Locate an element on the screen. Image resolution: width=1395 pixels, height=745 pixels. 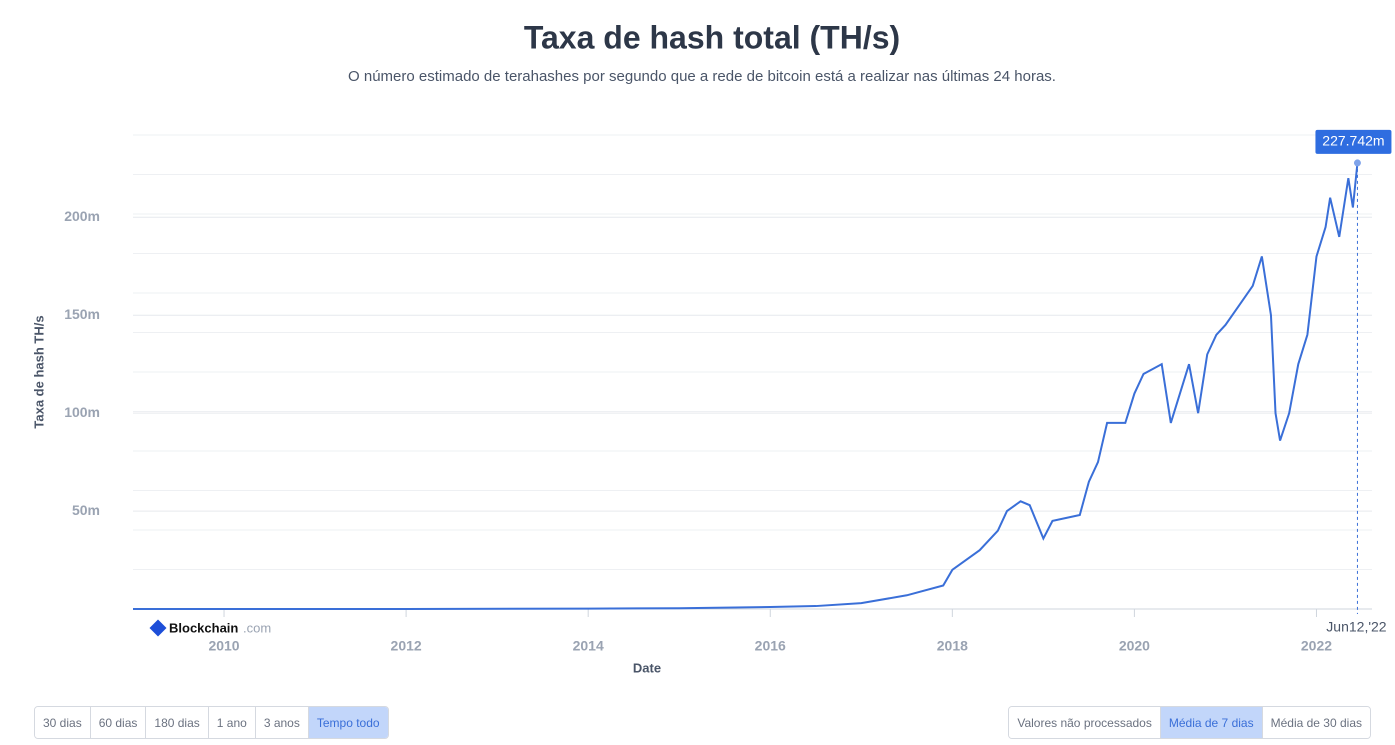
logo-suffix: .com is located at coordinates (257, 627).